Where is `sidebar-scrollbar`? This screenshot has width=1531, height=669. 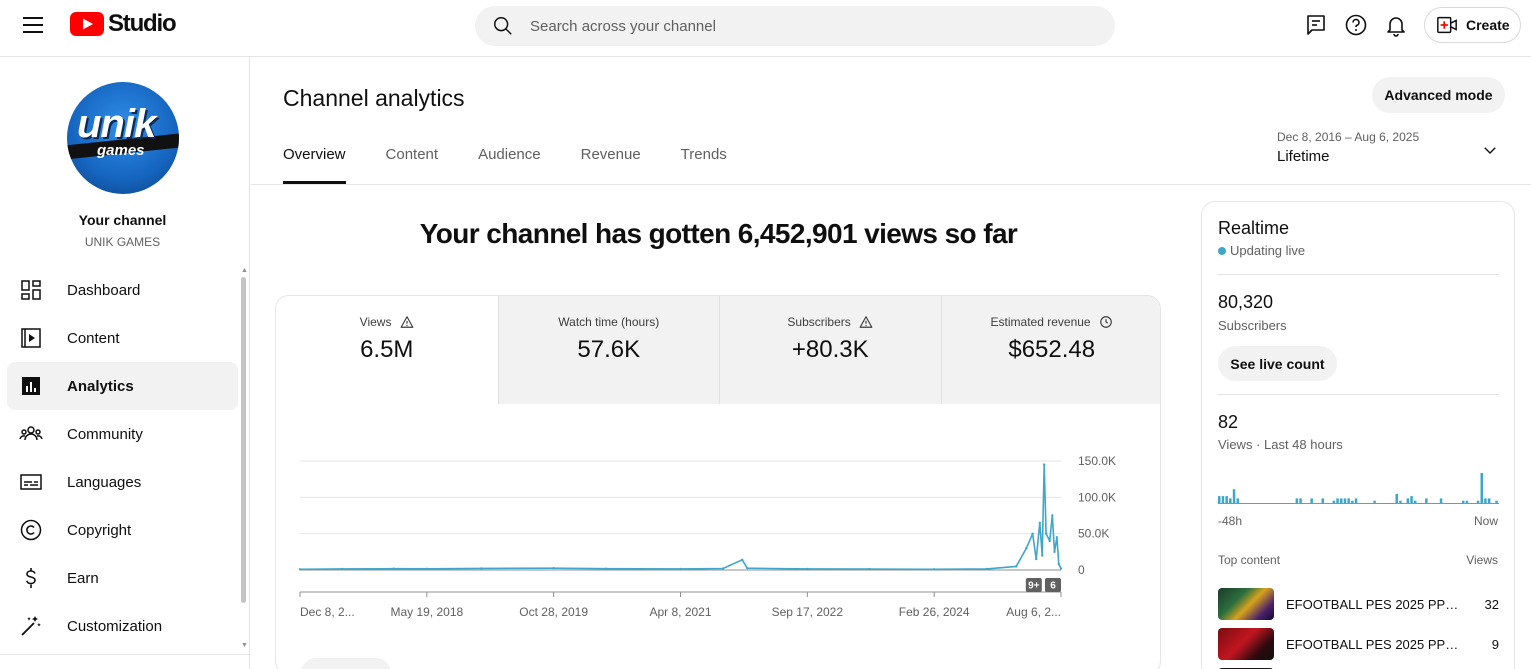
sidebar-scrollbar is located at coordinates (243, 440).